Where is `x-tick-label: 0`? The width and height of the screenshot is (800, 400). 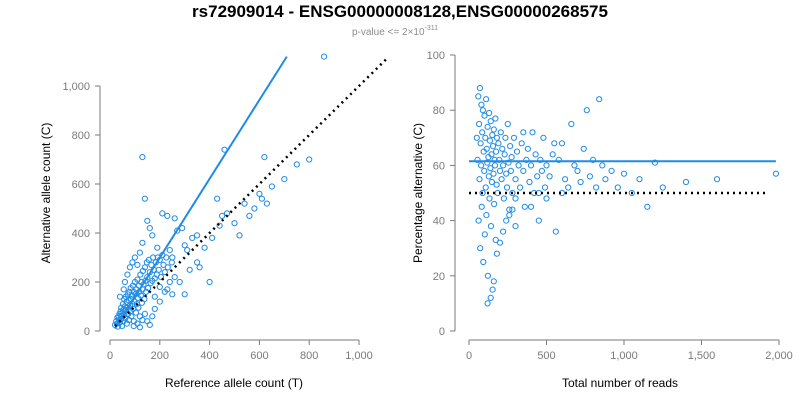 x-tick-label: 0 is located at coordinates (469, 356).